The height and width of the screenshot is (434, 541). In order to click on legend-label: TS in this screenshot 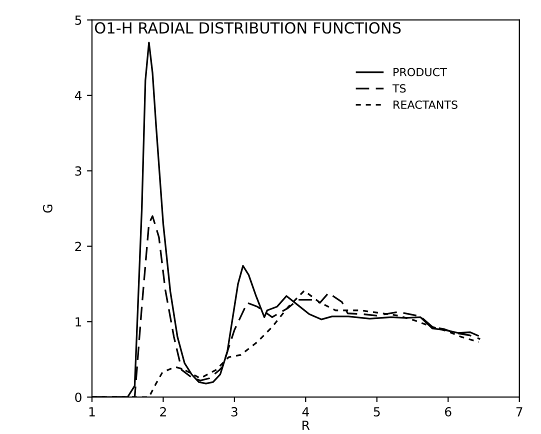, I will do `click(399, 88)`.